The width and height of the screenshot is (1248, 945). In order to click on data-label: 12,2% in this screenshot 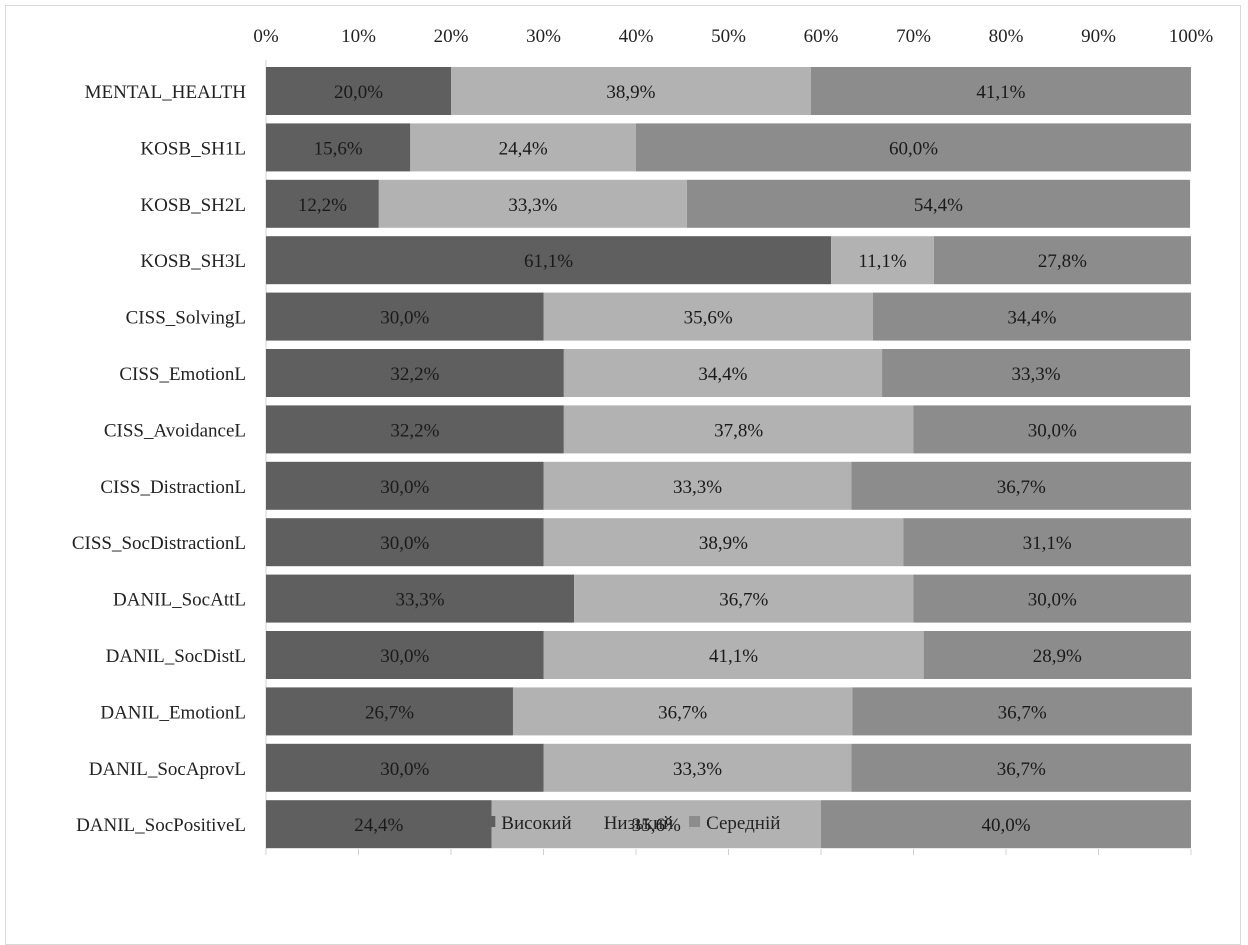, I will do `click(322, 205)`.